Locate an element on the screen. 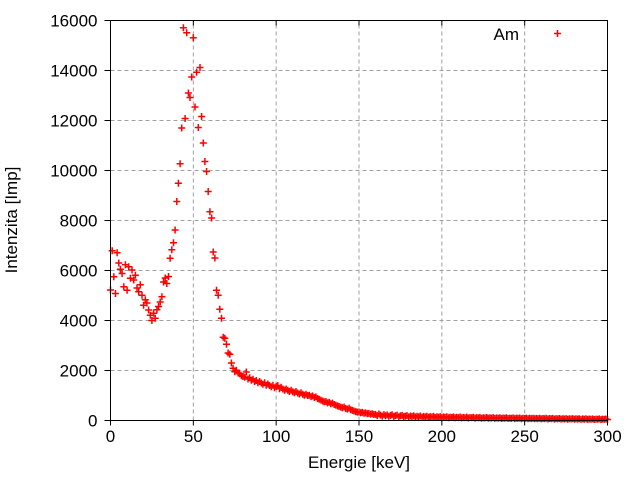 Image resolution: width=640 pixels, height=480 pixels. y-tick-label: 2000 is located at coordinates (79, 371).